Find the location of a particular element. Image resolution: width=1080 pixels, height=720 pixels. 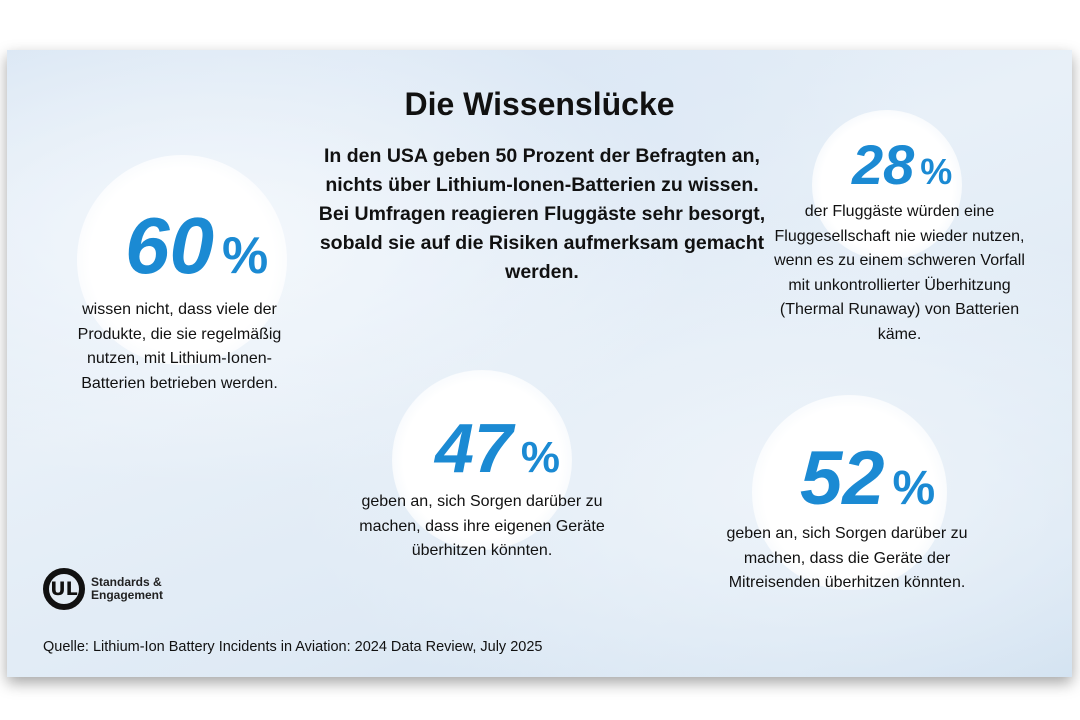

ul-logo: UL Standards & Engagement is located at coordinates (103, 589).